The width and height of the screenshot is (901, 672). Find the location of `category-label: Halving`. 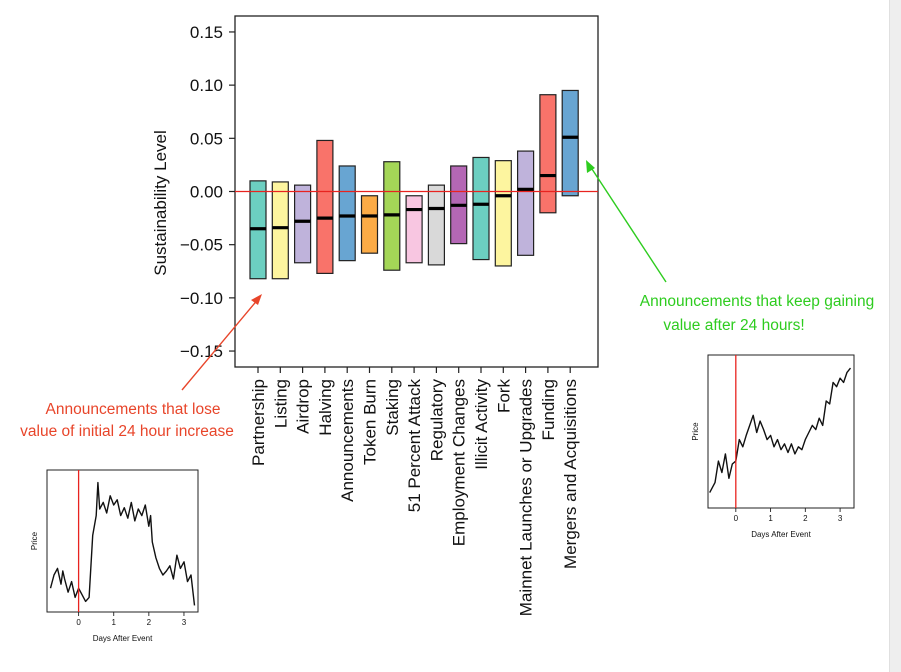

category-label: Halving is located at coordinates (325, 407).